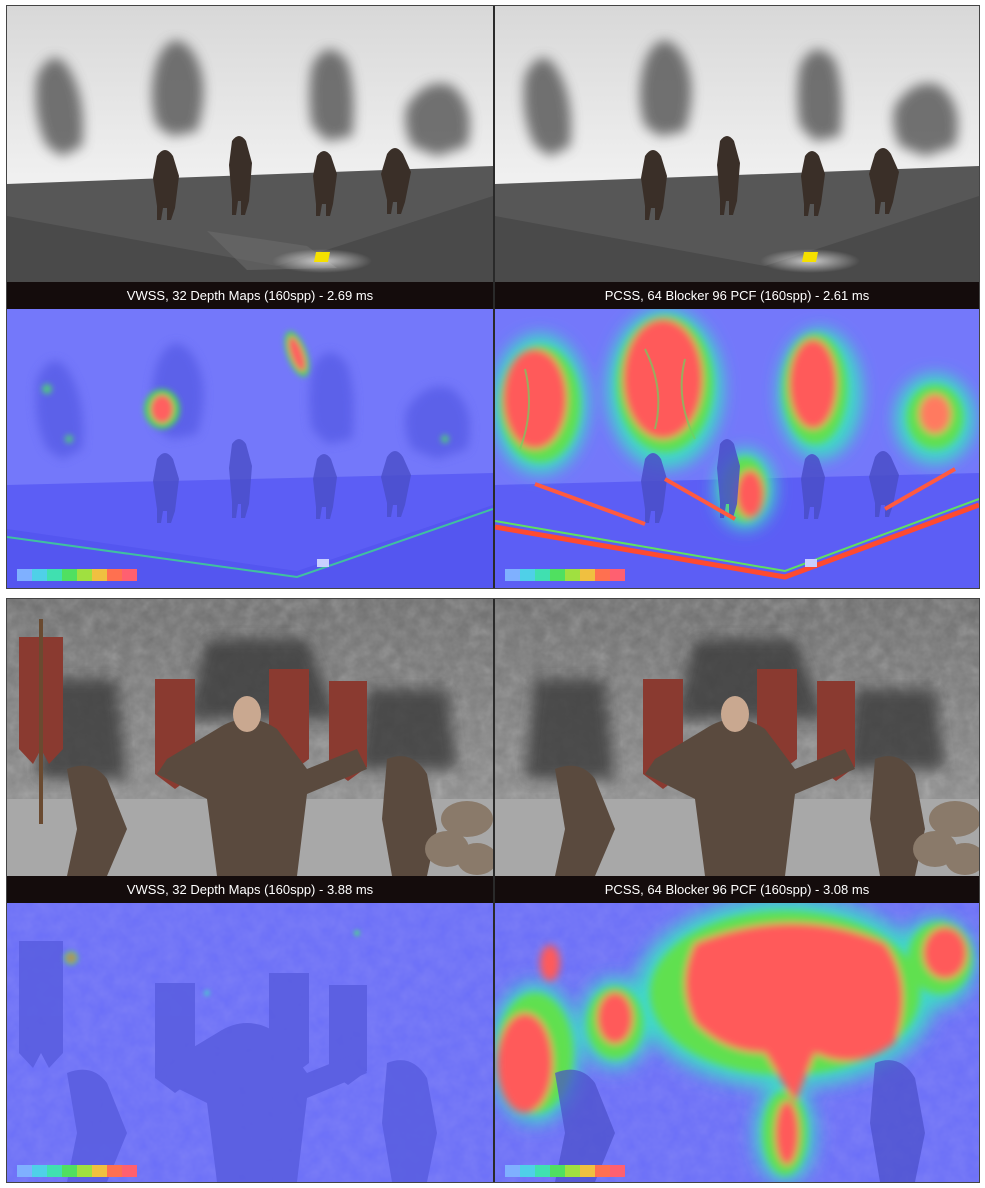  I want to click on heatmap-vwss-courtyard, so click(250, 1042).